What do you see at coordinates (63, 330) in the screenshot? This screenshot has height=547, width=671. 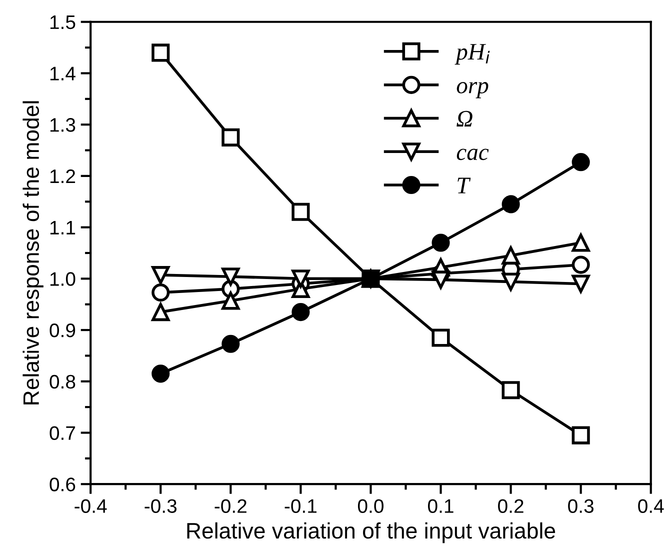 I see `y-tick-label: 0.9` at bounding box center [63, 330].